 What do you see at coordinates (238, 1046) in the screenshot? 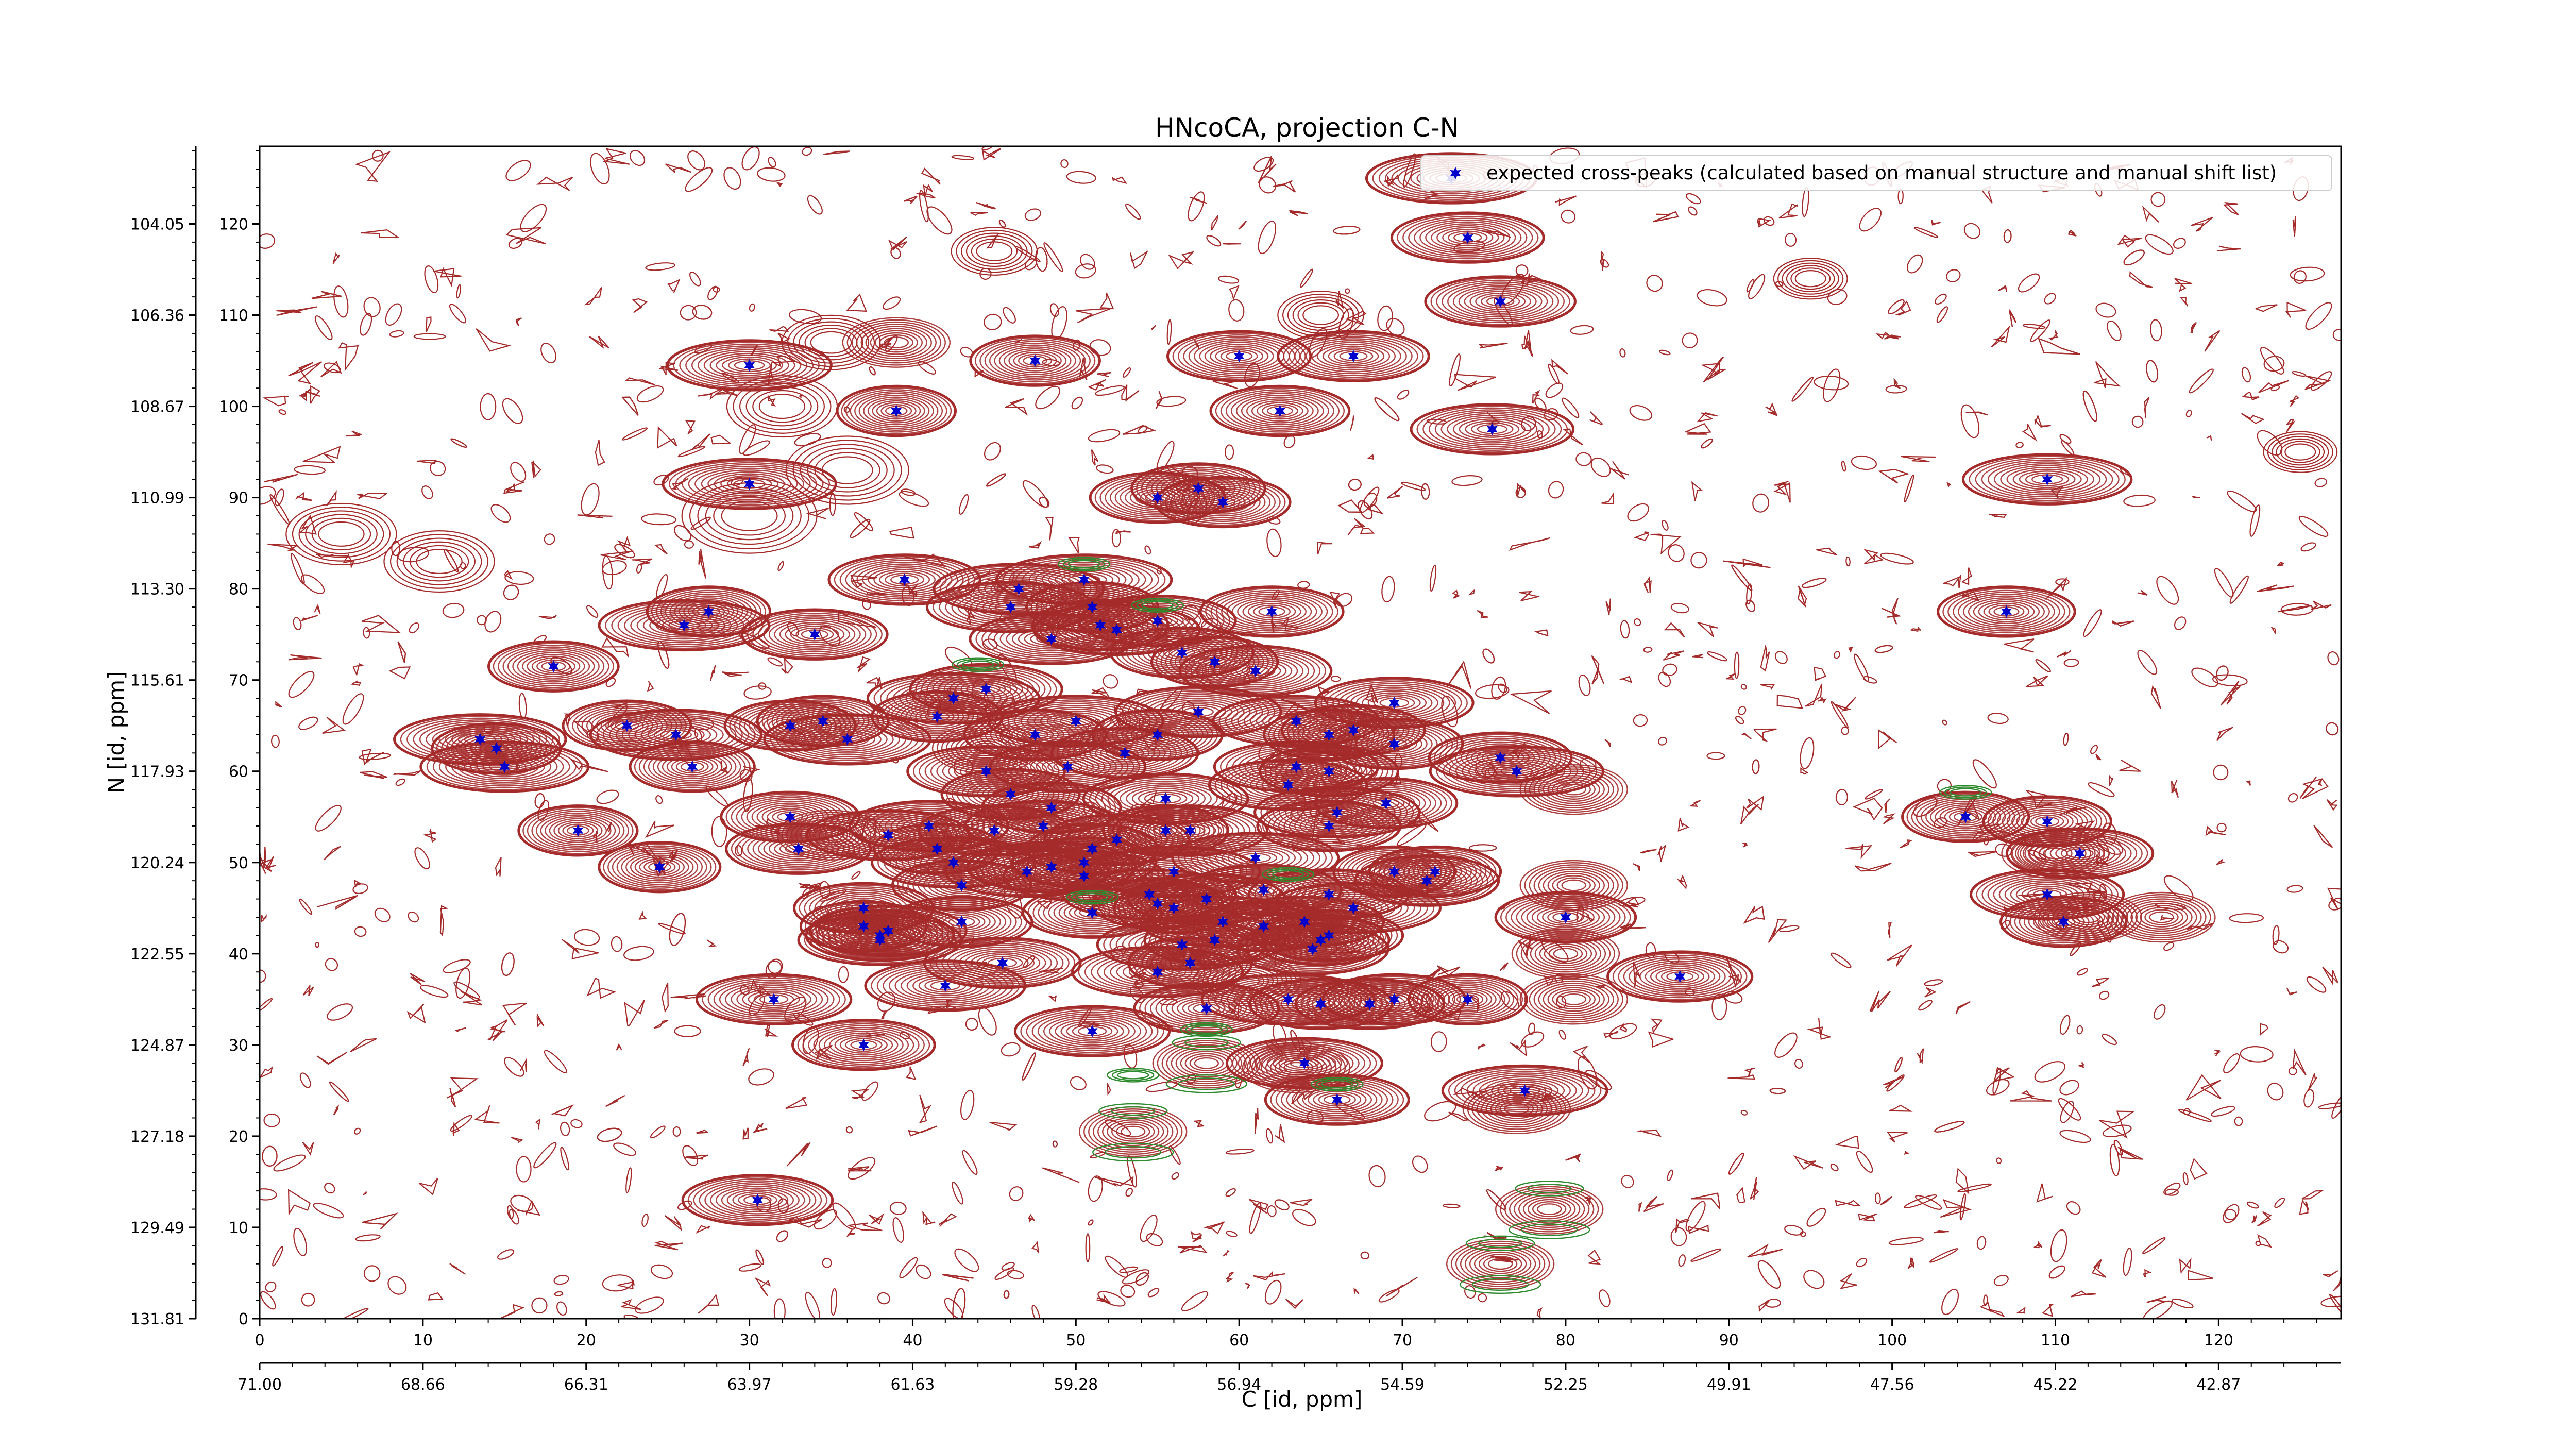
I see `y-tick-label: 30` at bounding box center [238, 1046].